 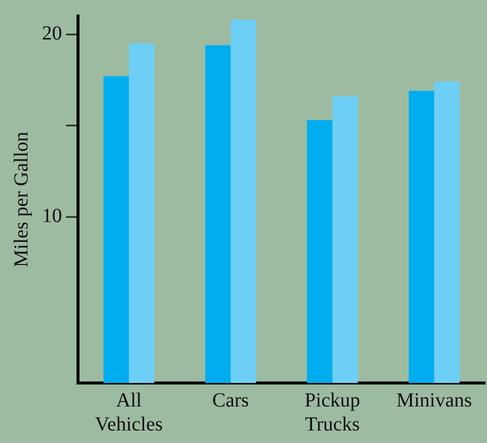 What do you see at coordinates (52, 216) in the screenshot?
I see `y-tick-label: 10` at bounding box center [52, 216].